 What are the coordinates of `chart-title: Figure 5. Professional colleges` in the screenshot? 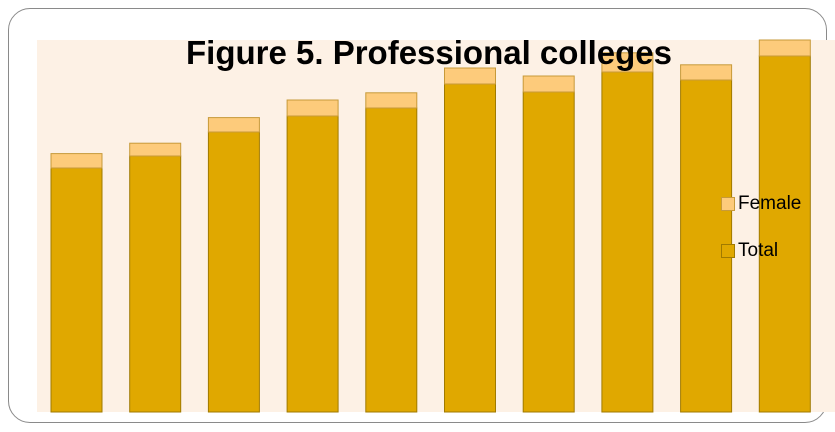 It's located at (429, 52).